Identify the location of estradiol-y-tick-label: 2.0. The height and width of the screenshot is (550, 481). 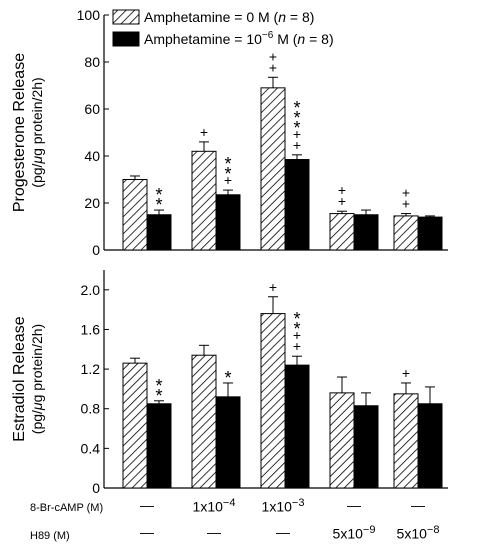
(91, 290).